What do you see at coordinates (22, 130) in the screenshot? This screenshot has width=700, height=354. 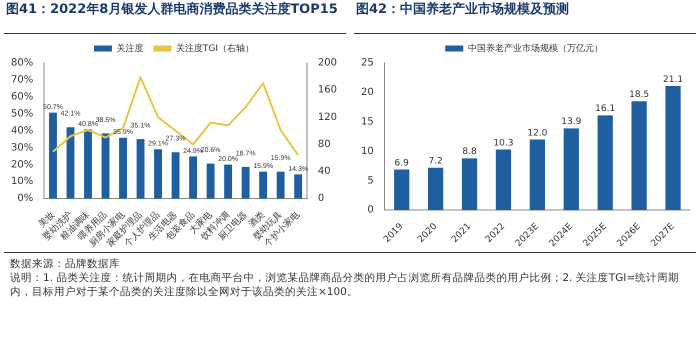 I see `y-tick-label: 40%` at bounding box center [22, 130].